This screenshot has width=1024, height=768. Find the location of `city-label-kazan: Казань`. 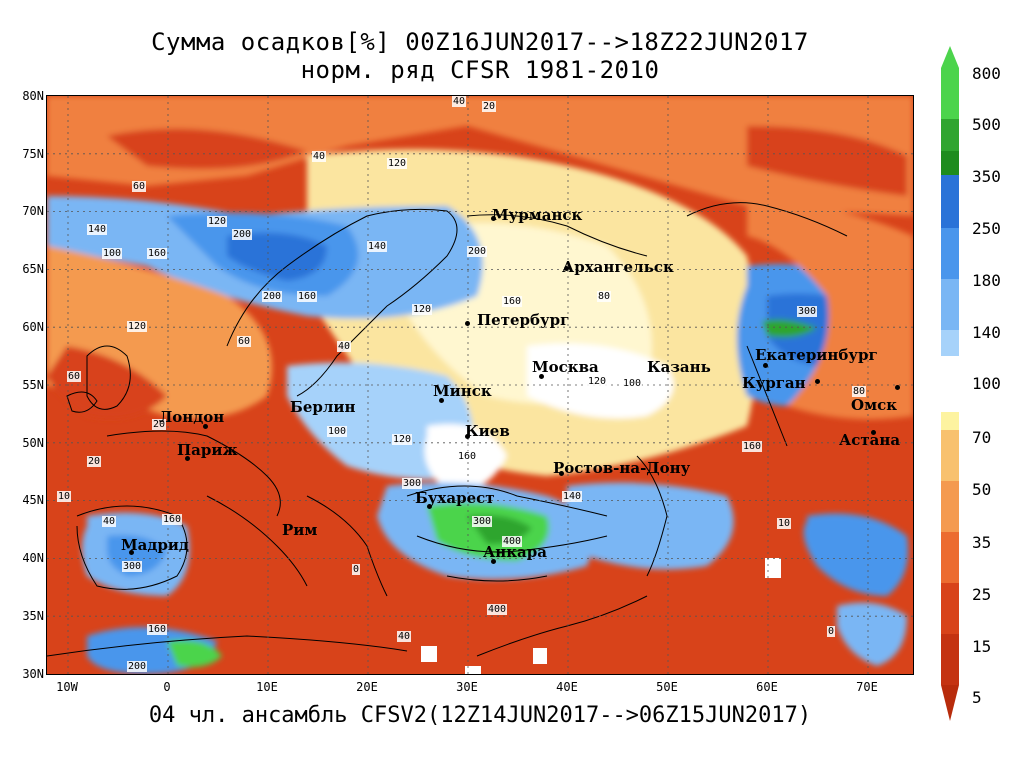

city-label-kazan: Казань is located at coordinates (679, 367).